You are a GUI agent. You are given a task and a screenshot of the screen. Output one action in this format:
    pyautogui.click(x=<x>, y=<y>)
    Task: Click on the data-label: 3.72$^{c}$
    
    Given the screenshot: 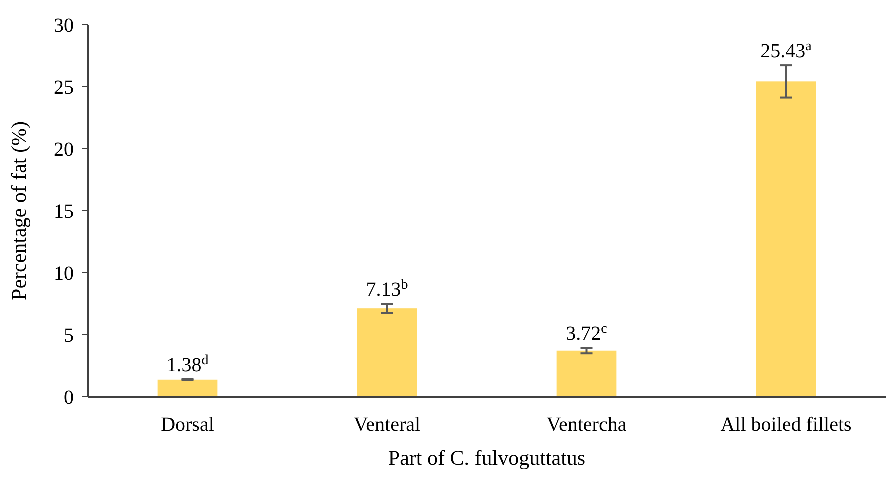 What is the action you would take?
    pyautogui.click(x=587, y=334)
    